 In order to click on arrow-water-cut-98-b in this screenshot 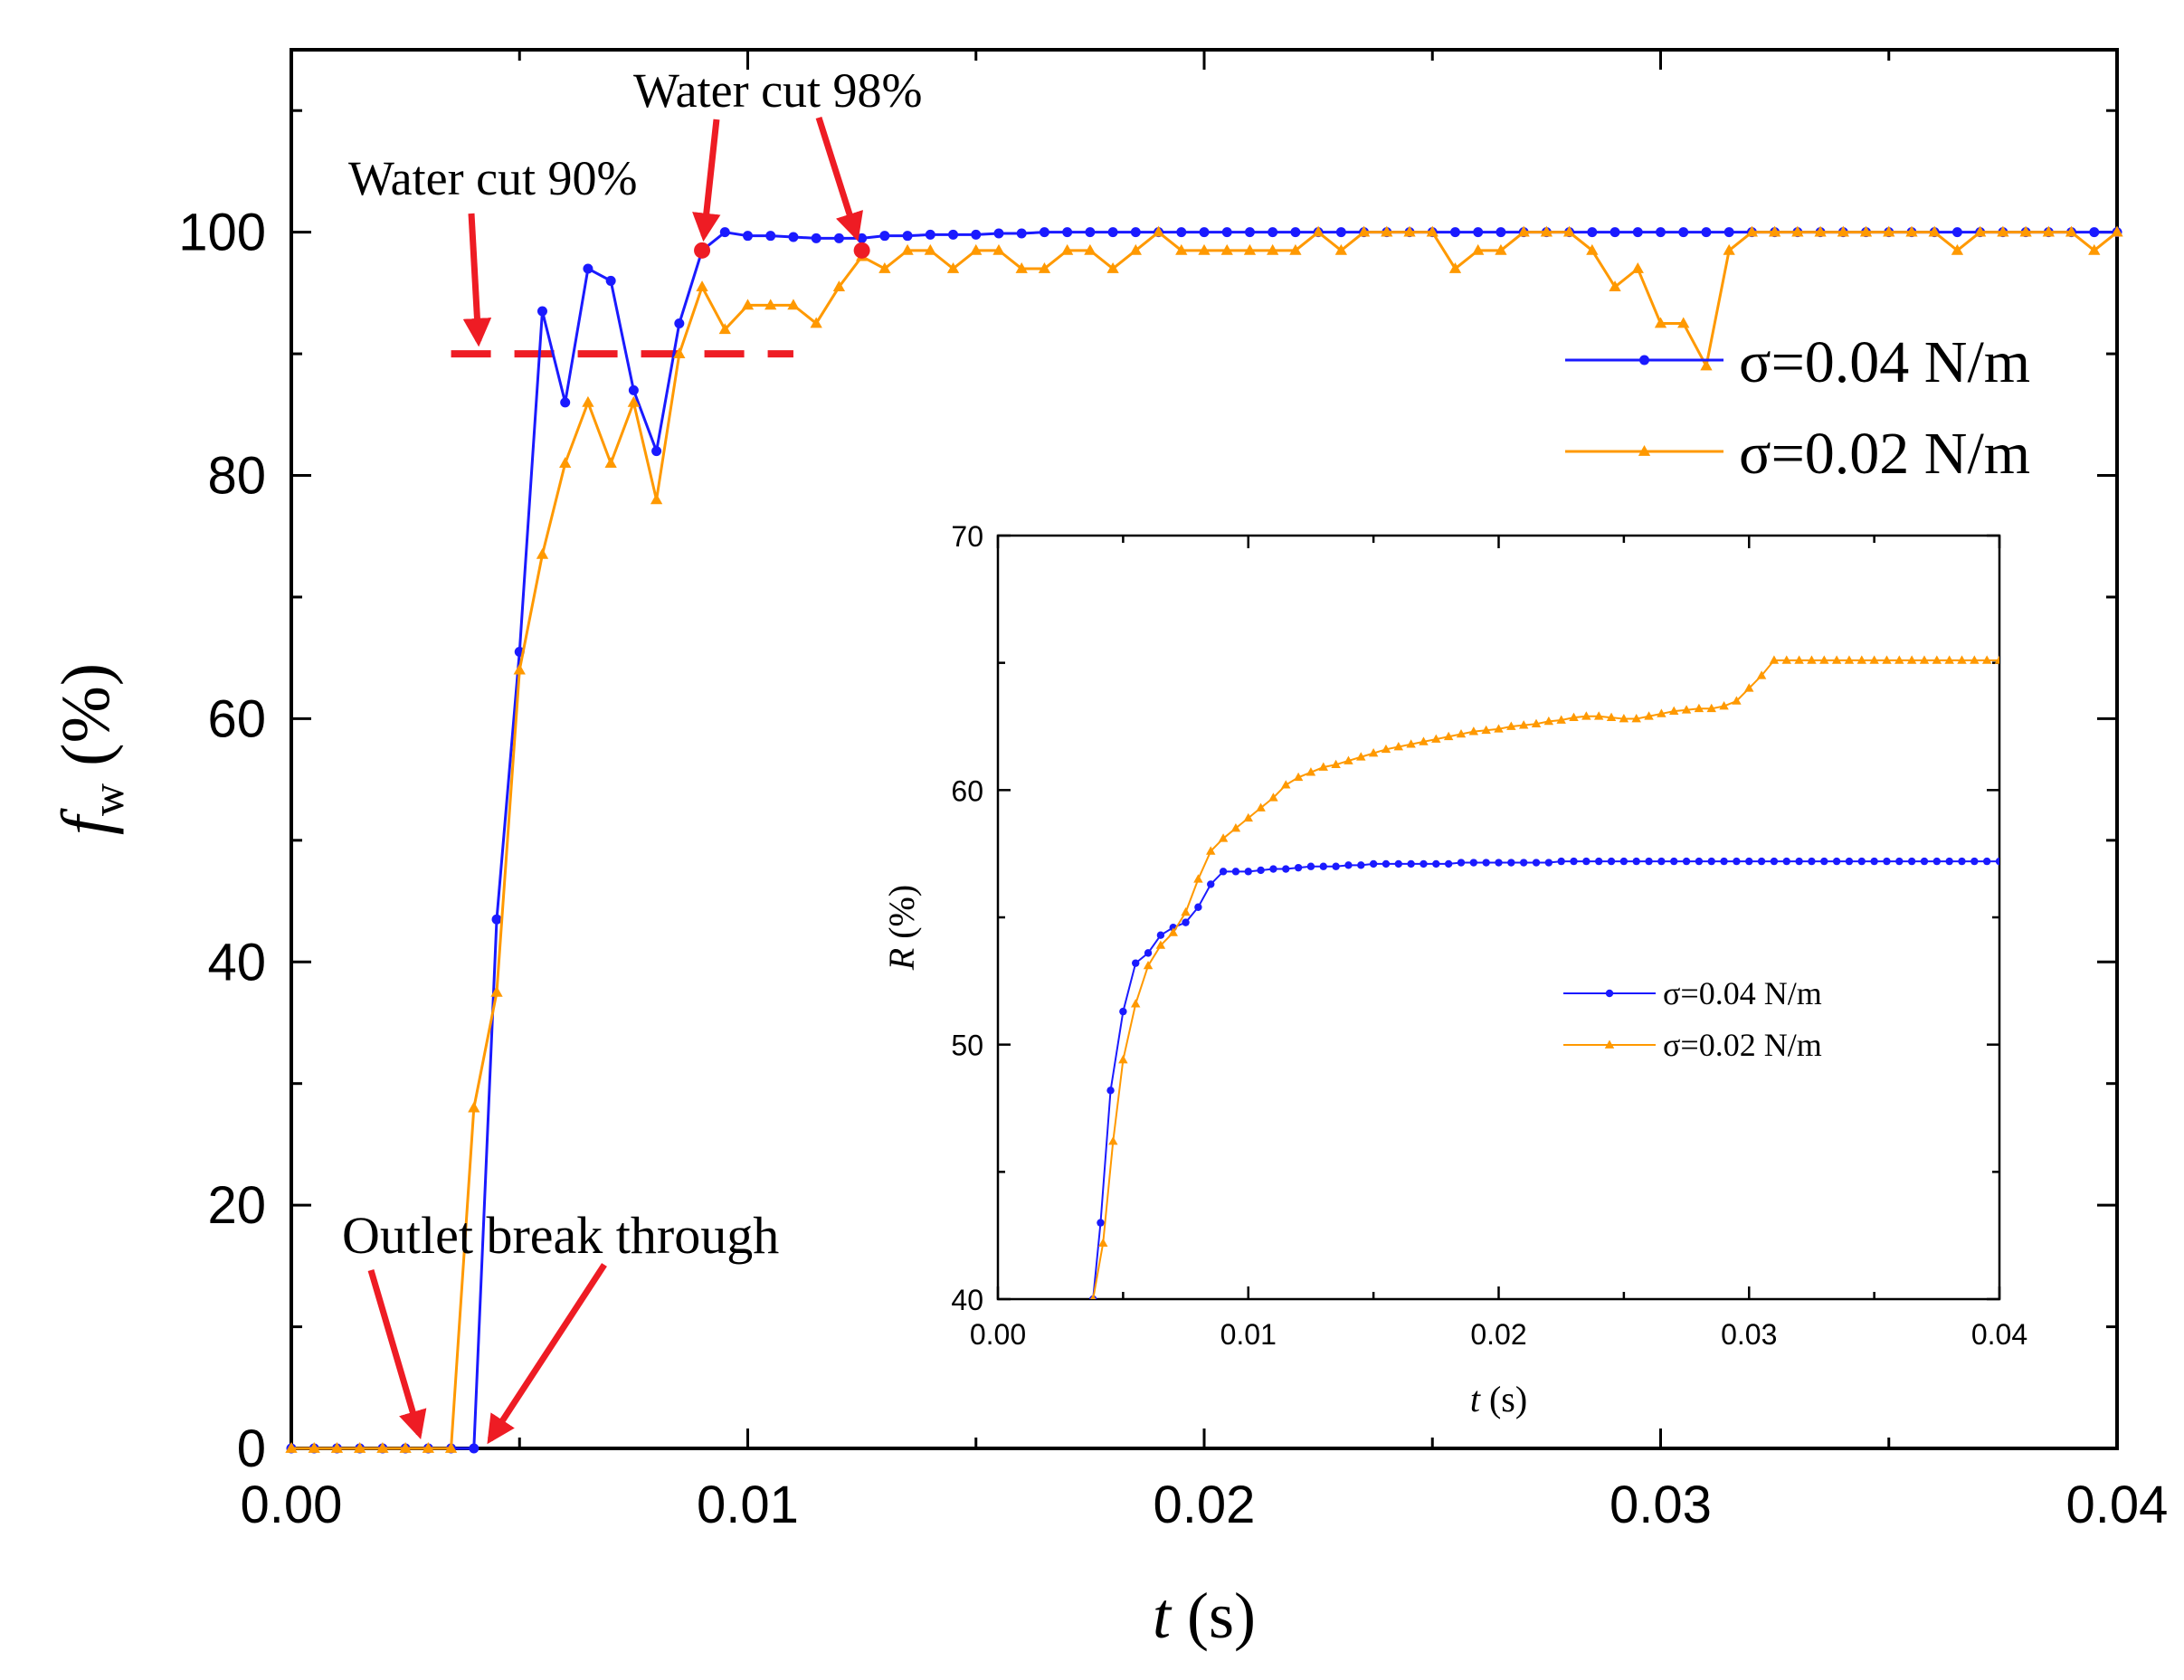, I will do `click(839, 179)`.